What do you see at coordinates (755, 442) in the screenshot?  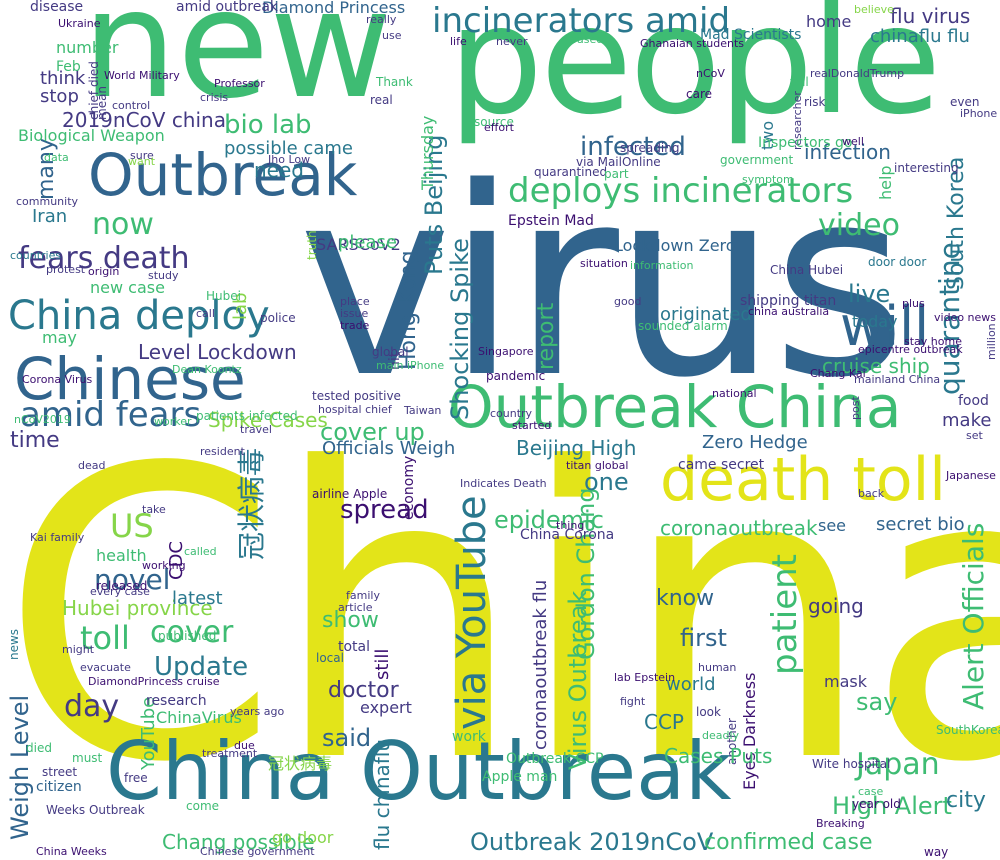 I see `word: Zero Hedge` at bounding box center [755, 442].